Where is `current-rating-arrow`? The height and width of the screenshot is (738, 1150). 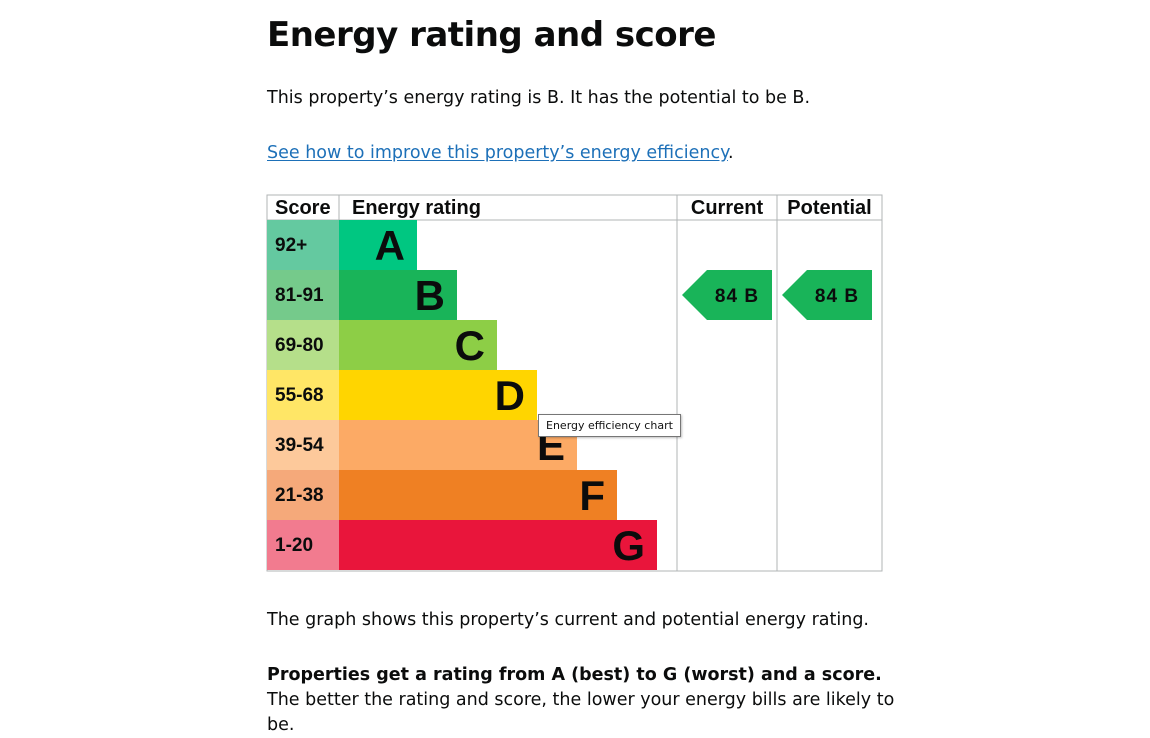 current-rating-arrow is located at coordinates (727, 295).